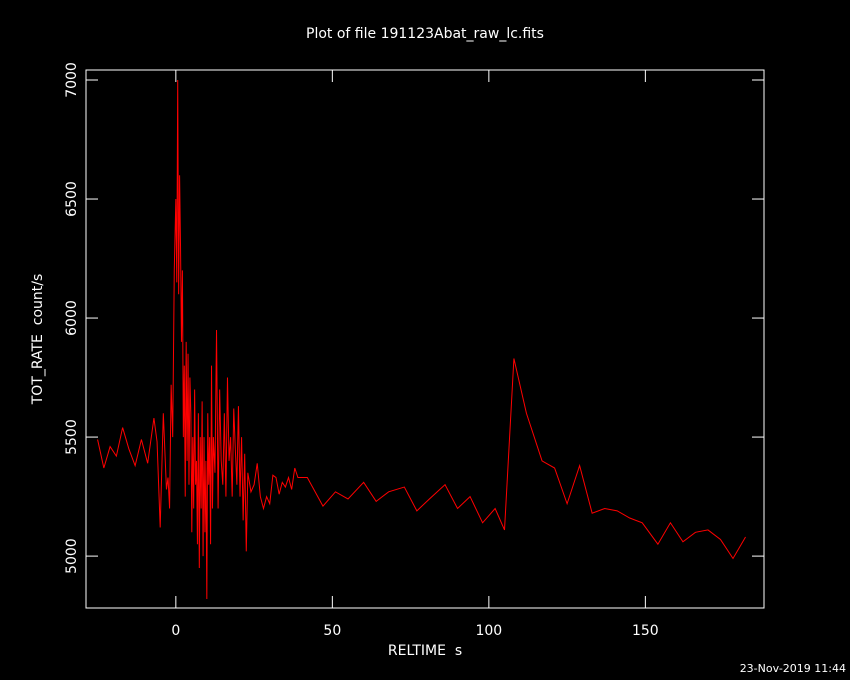 This screenshot has height=680, width=850. Describe the element at coordinates (425, 34) in the screenshot. I see `chart-title: Plot of file 191123Abat_raw_lc.fits` at that location.